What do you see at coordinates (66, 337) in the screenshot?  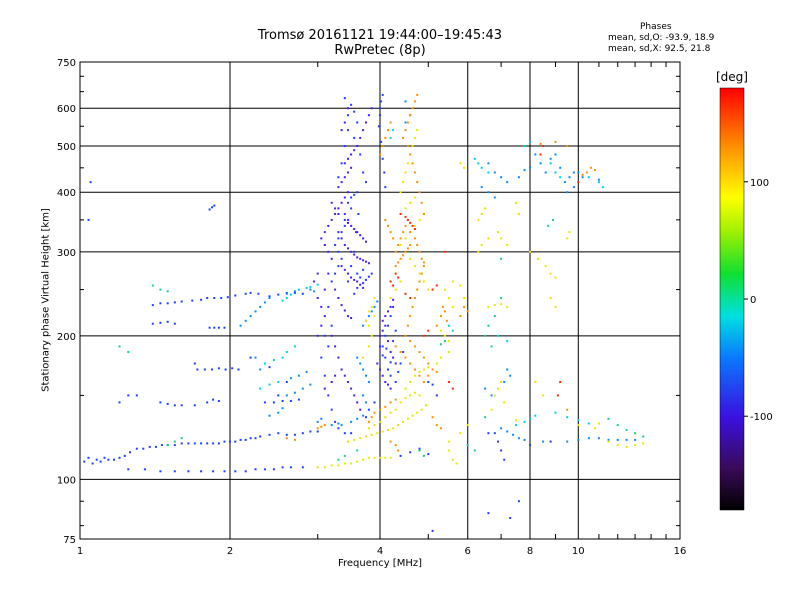 I see `y-tick-label: 200` at bounding box center [66, 337].